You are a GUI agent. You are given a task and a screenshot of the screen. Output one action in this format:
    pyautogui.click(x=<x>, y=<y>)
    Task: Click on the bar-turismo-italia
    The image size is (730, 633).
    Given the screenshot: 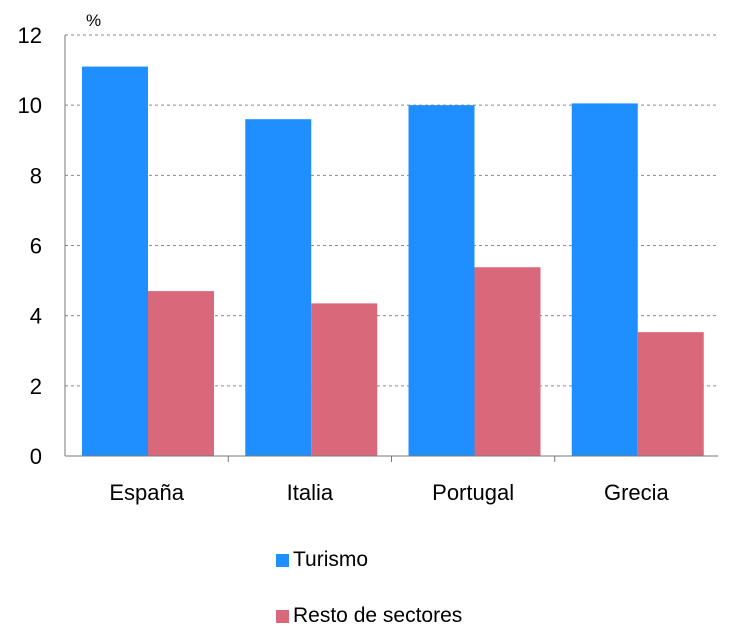 What is the action you would take?
    pyautogui.click(x=278, y=287)
    